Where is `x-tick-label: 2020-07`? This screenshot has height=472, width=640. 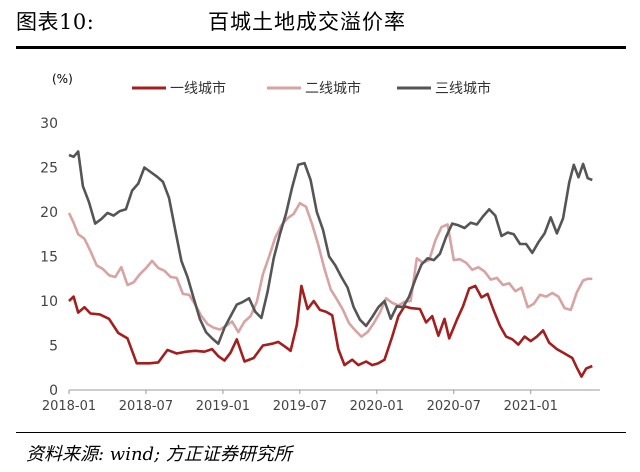
x-tick-label: 2020-07 is located at coordinates (454, 406).